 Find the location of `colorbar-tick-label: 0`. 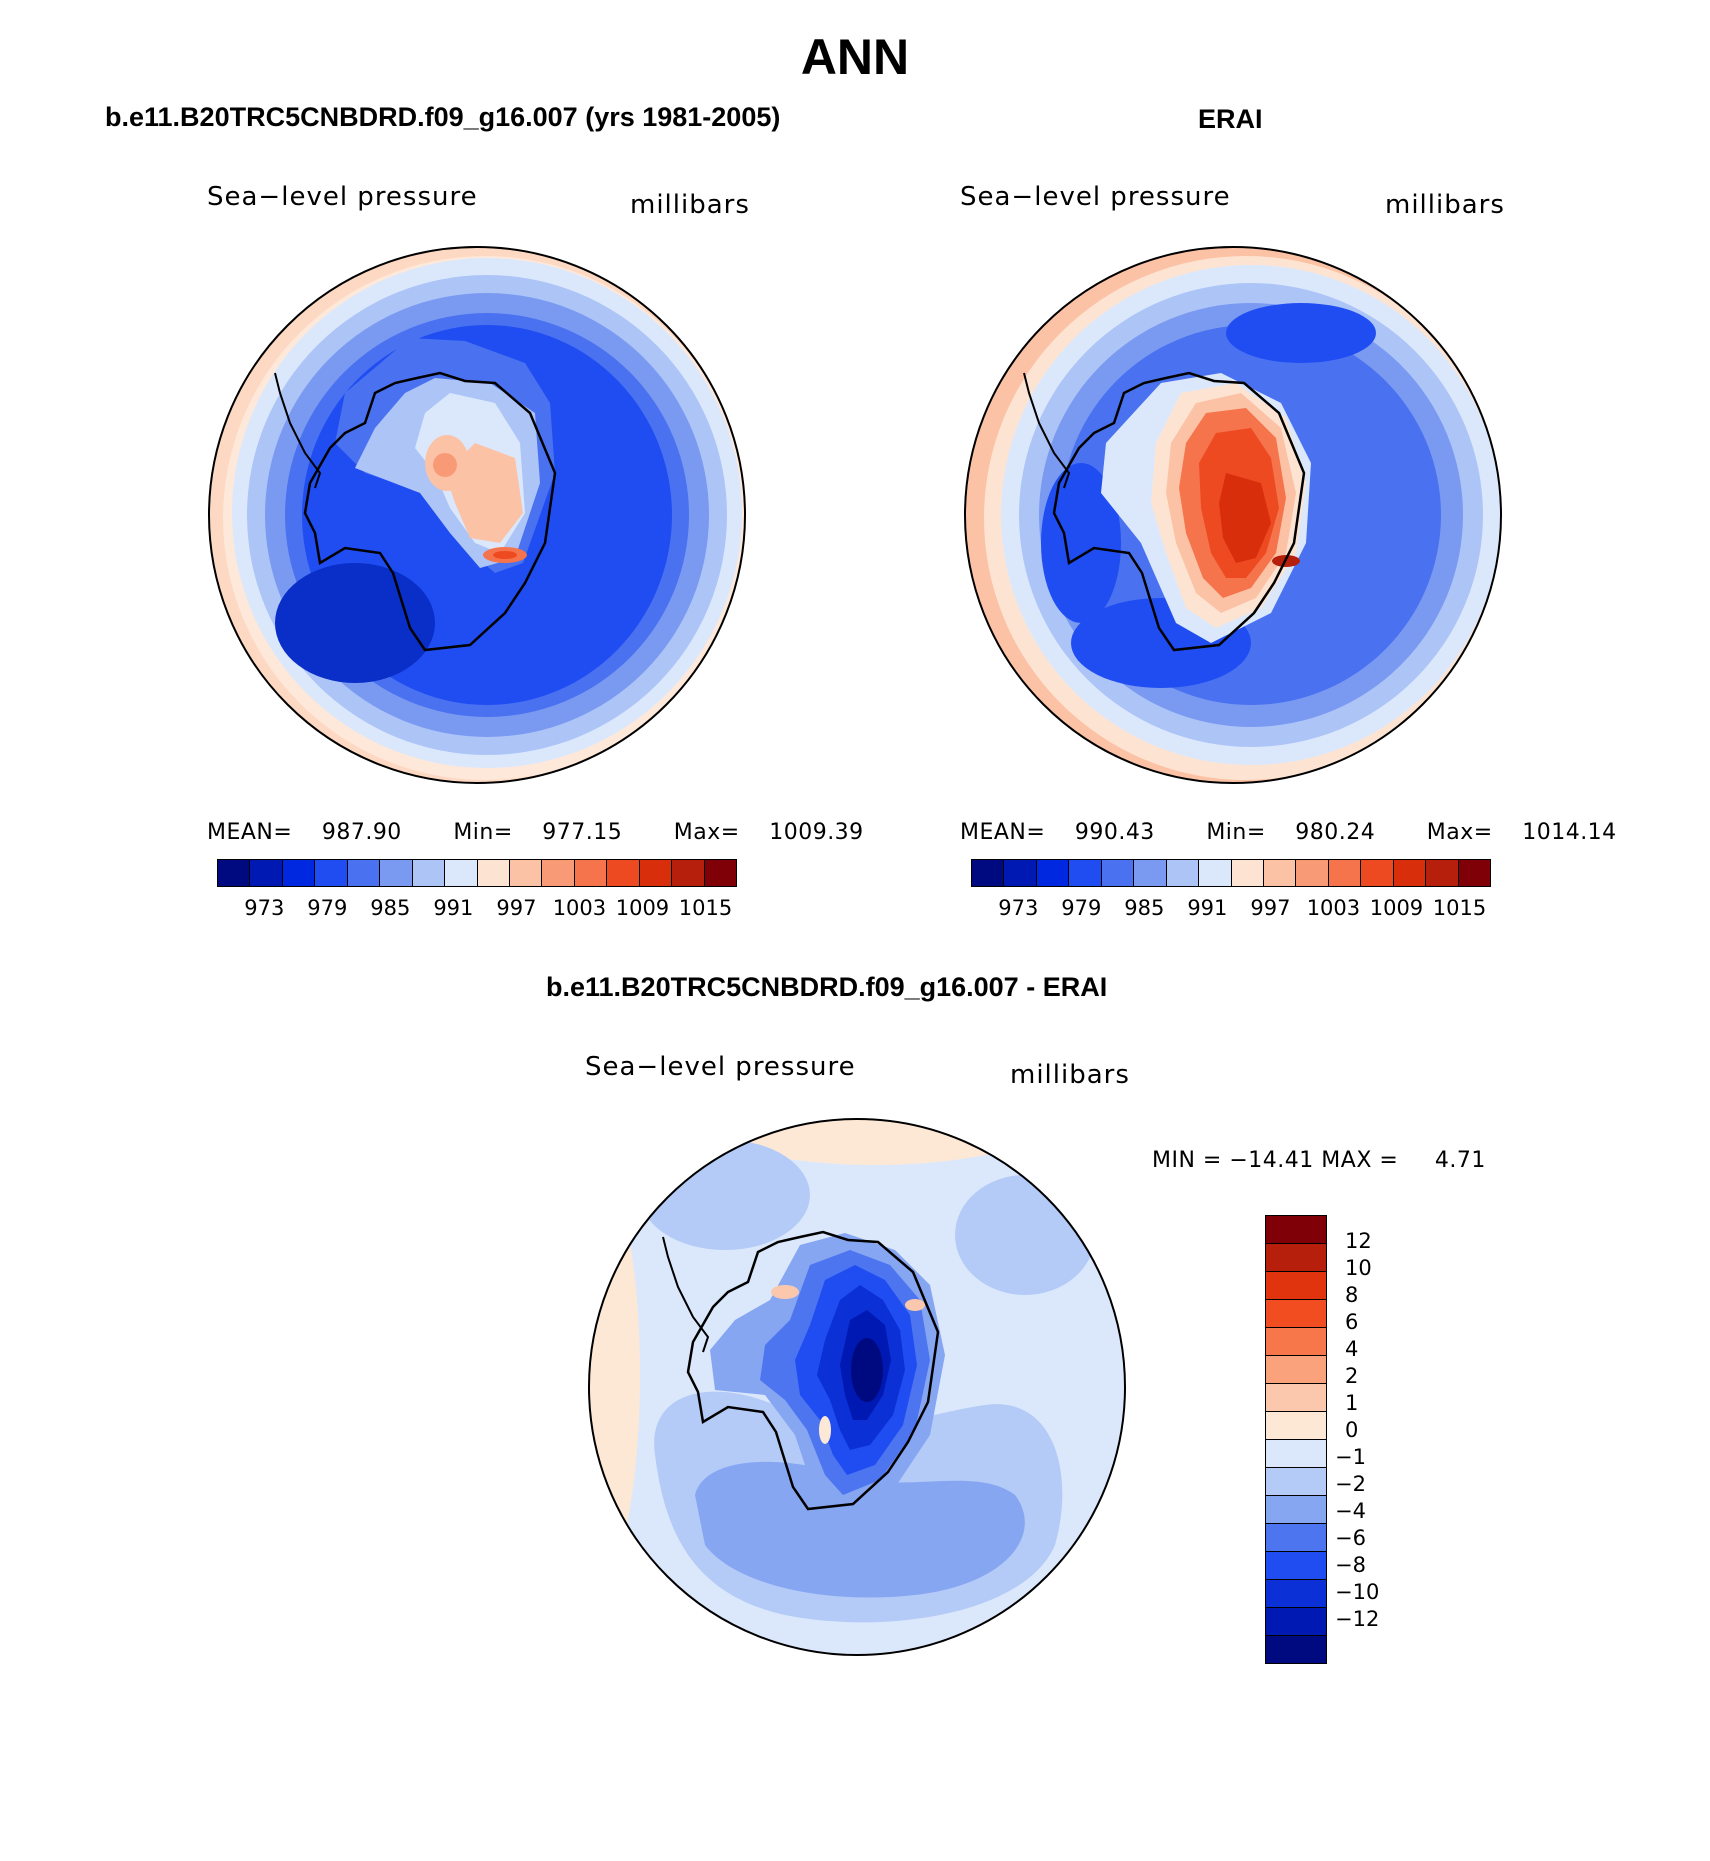

colorbar-tick-label: 0 is located at coordinates (1352, 1430).